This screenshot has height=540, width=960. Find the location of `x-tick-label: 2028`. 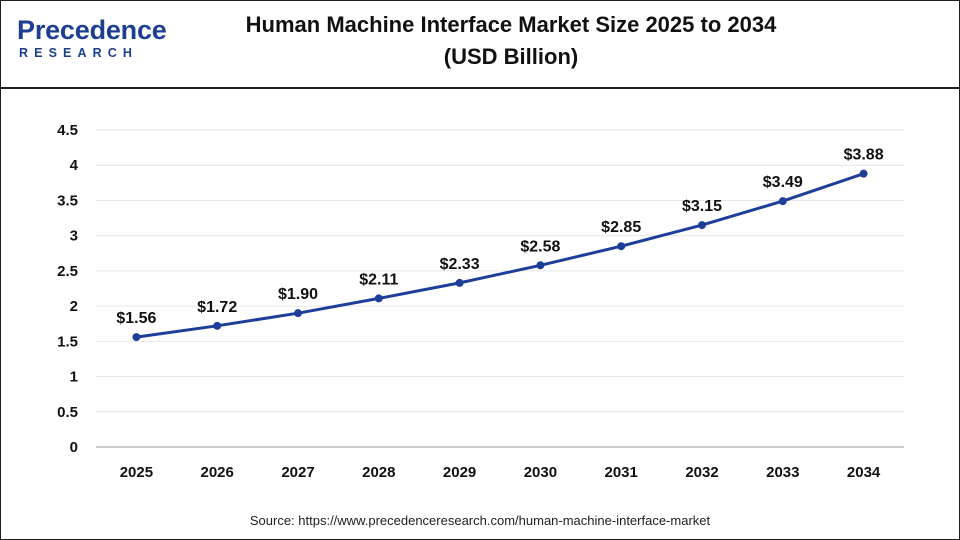

x-tick-label: 2028 is located at coordinates (378, 472).